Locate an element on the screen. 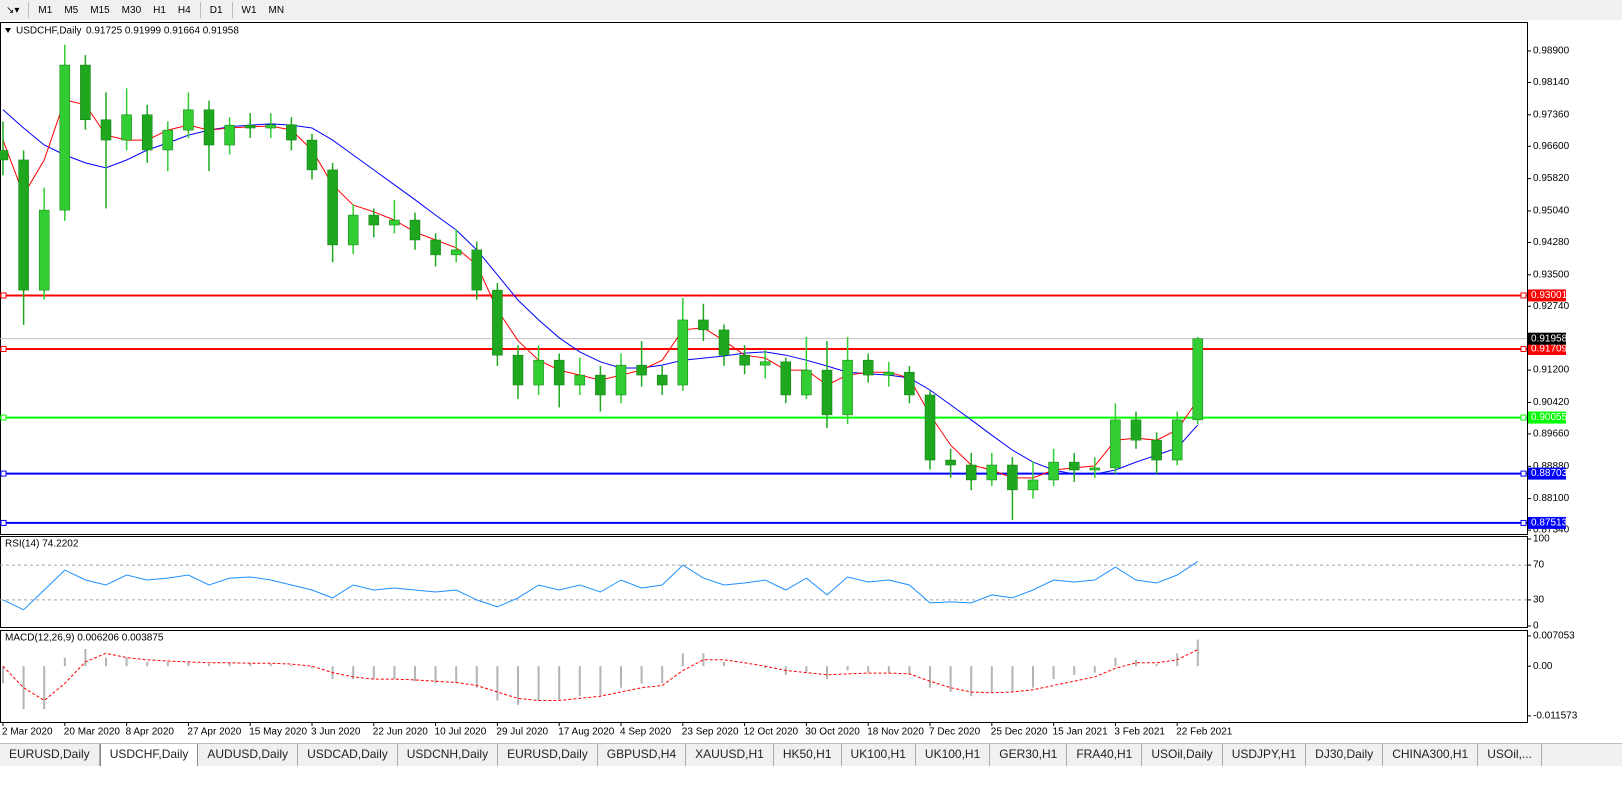 This screenshot has width=1622, height=793. timeframe-button: D1 is located at coordinates (216, 10).